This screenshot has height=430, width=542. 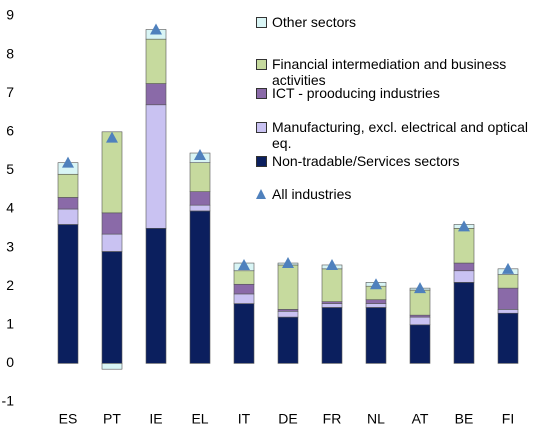 What do you see at coordinates (244, 419) in the screenshot?
I see `x-tick-label: IT` at bounding box center [244, 419].